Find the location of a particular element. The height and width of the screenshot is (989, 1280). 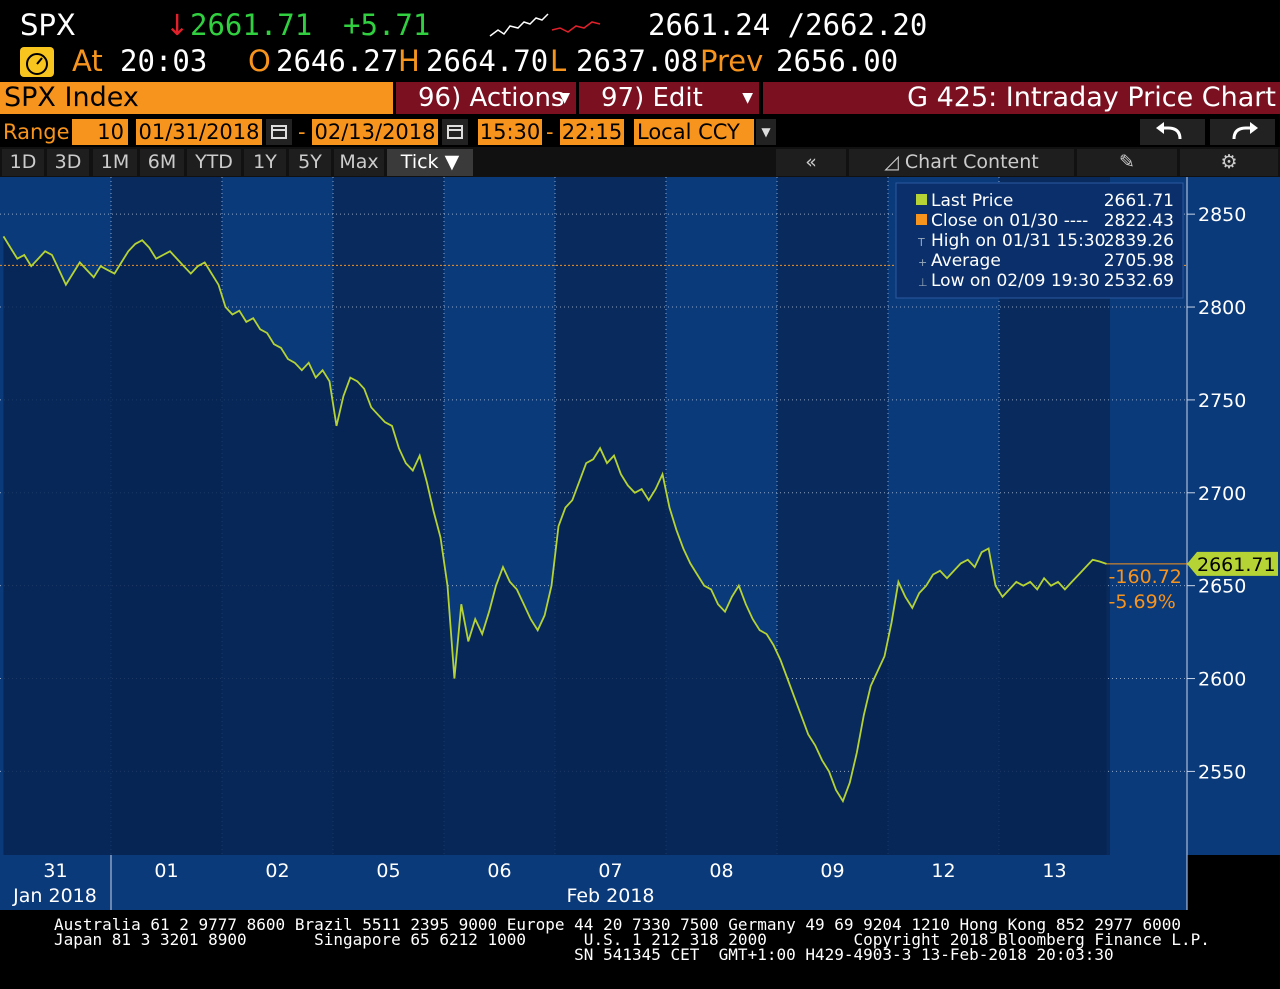

legend-value: 2822.43 is located at coordinates (1139, 221).